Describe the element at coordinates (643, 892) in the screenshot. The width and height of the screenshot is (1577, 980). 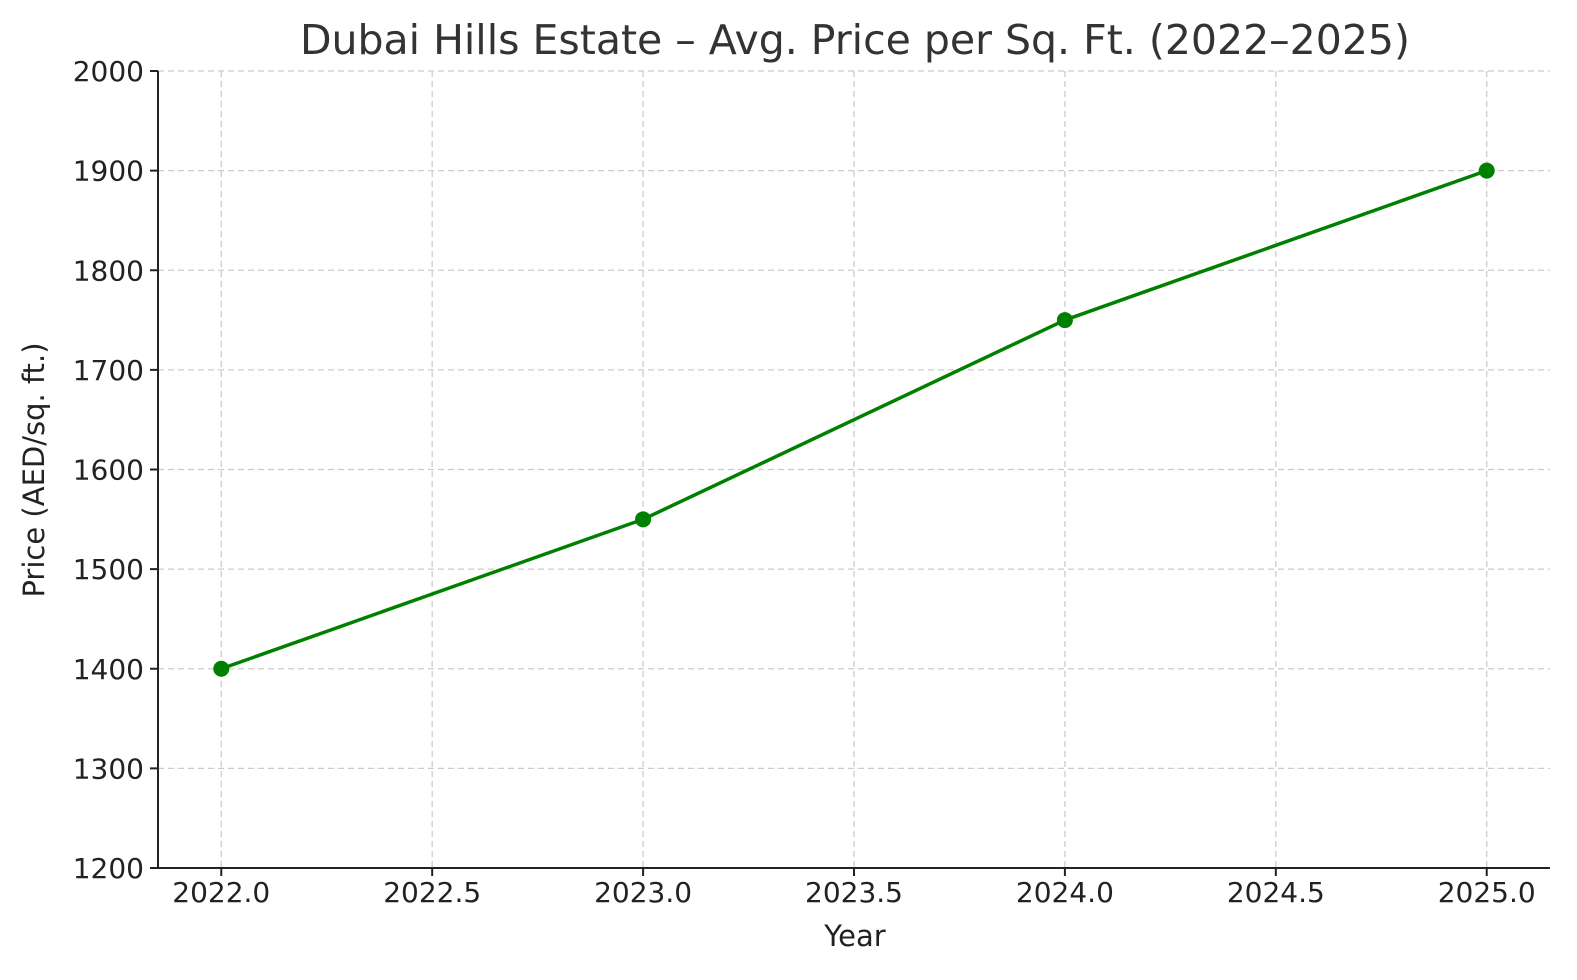
I see `x-tick-label: 2023.0` at that location.